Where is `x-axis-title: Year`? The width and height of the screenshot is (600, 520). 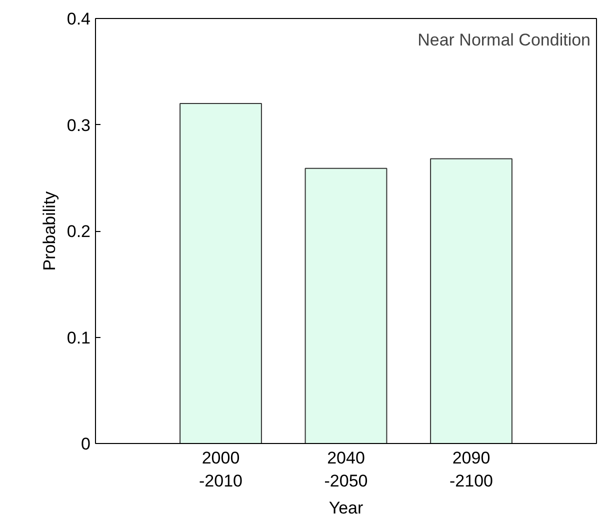 x-axis-title: Year is located at coordinates (346, 508).